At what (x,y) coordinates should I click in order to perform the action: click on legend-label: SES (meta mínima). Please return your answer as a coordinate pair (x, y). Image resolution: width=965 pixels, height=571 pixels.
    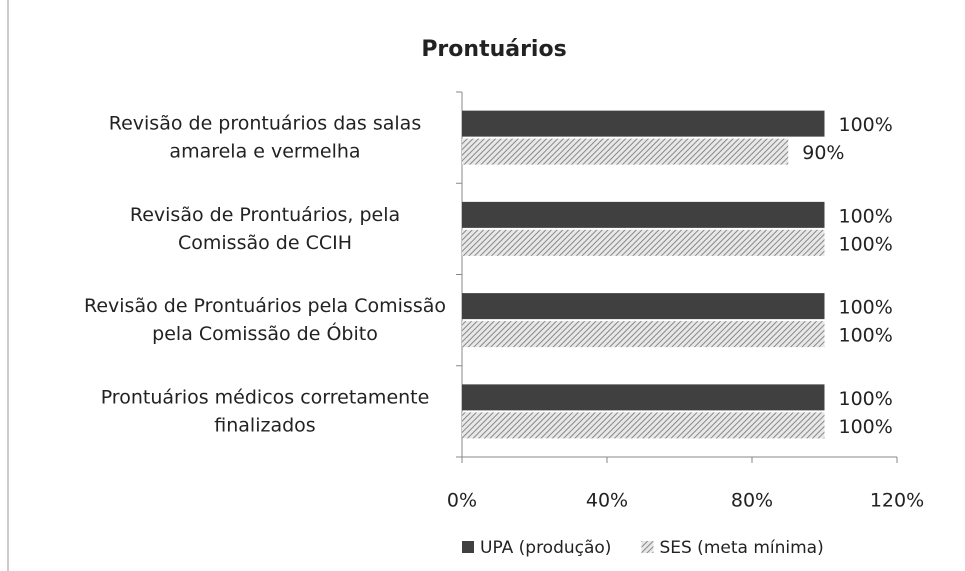
    Looking at the image, I should click on (741, 548).